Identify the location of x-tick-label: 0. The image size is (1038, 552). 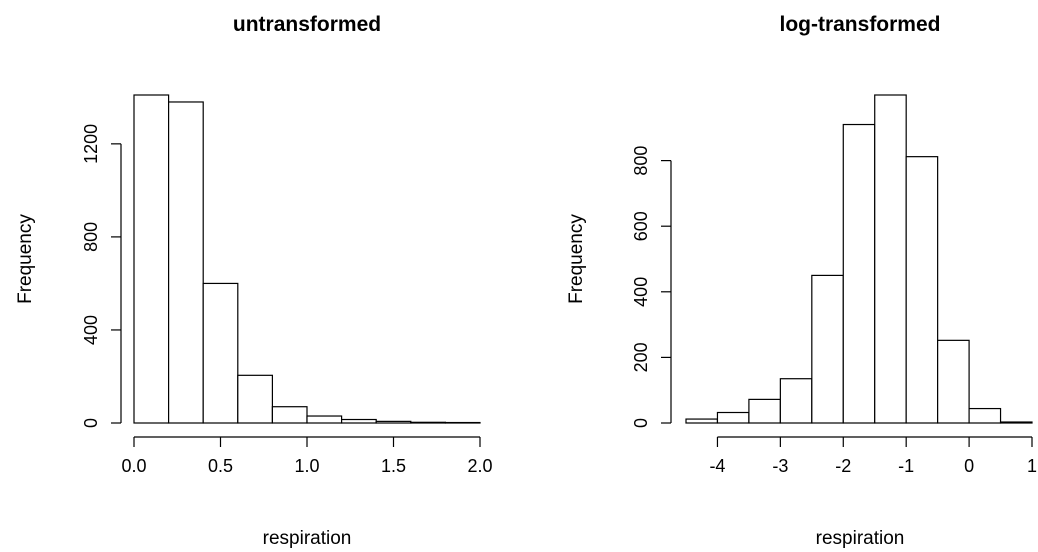
(969, 466).